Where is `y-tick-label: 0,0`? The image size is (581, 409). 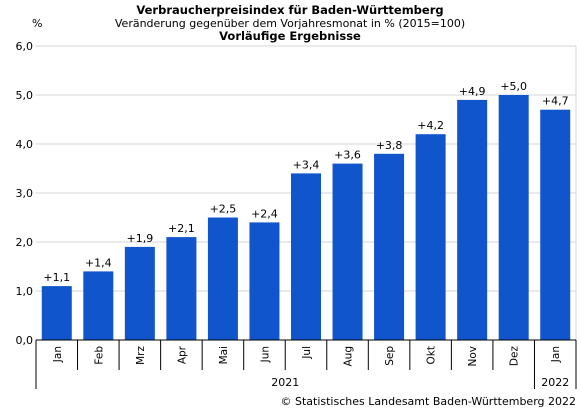 y-tick-label: 0,0 is located at coordinates (25, 340).